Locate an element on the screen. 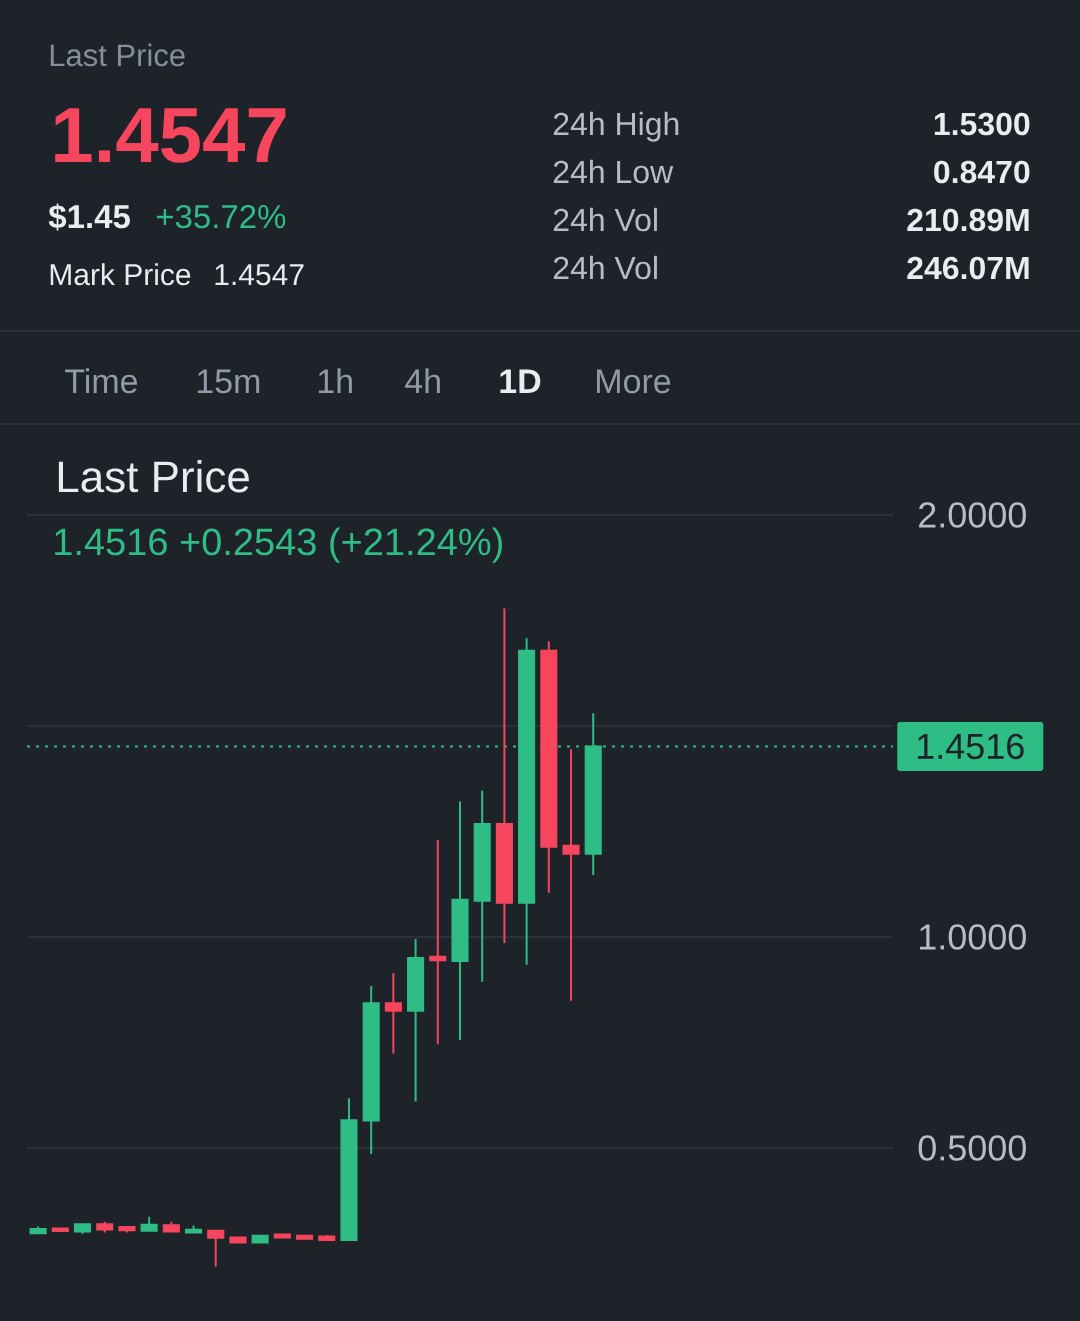 This screenshot has width=1080, height=1321. chart-subtitle: 1.4516 +0.2543 (+21.24%) is located at coordinates (278, 545).